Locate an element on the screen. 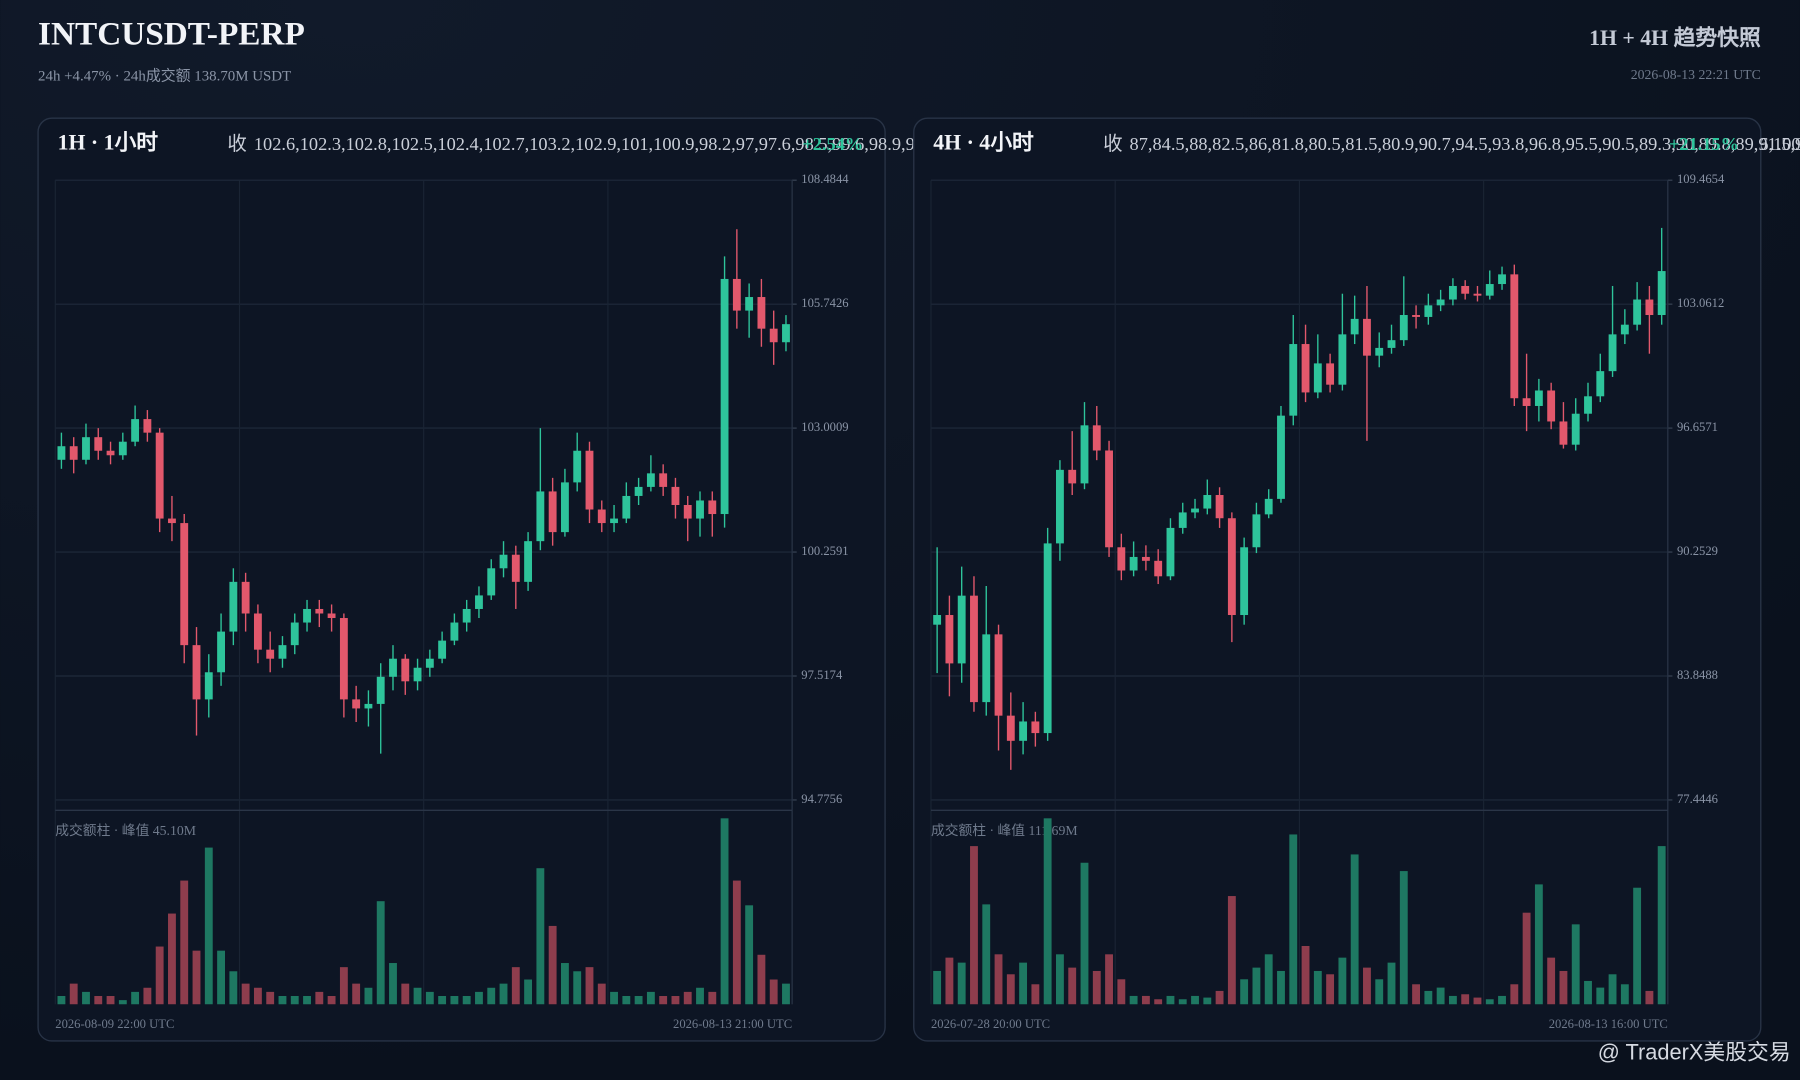 Image resolution: width=1800 pixels, height=1080 pixels. watermark: @ TraderX美股交易 is located at coordinates (1694, 1051).